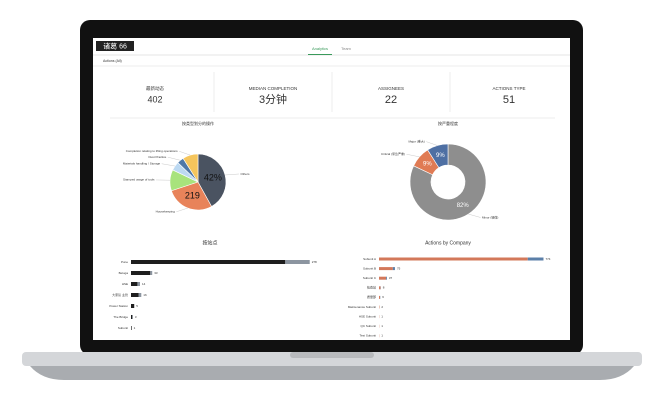 The image size is (663, 405). I want to click on slice-name: Stamped usage of tools, so click(139, 180).